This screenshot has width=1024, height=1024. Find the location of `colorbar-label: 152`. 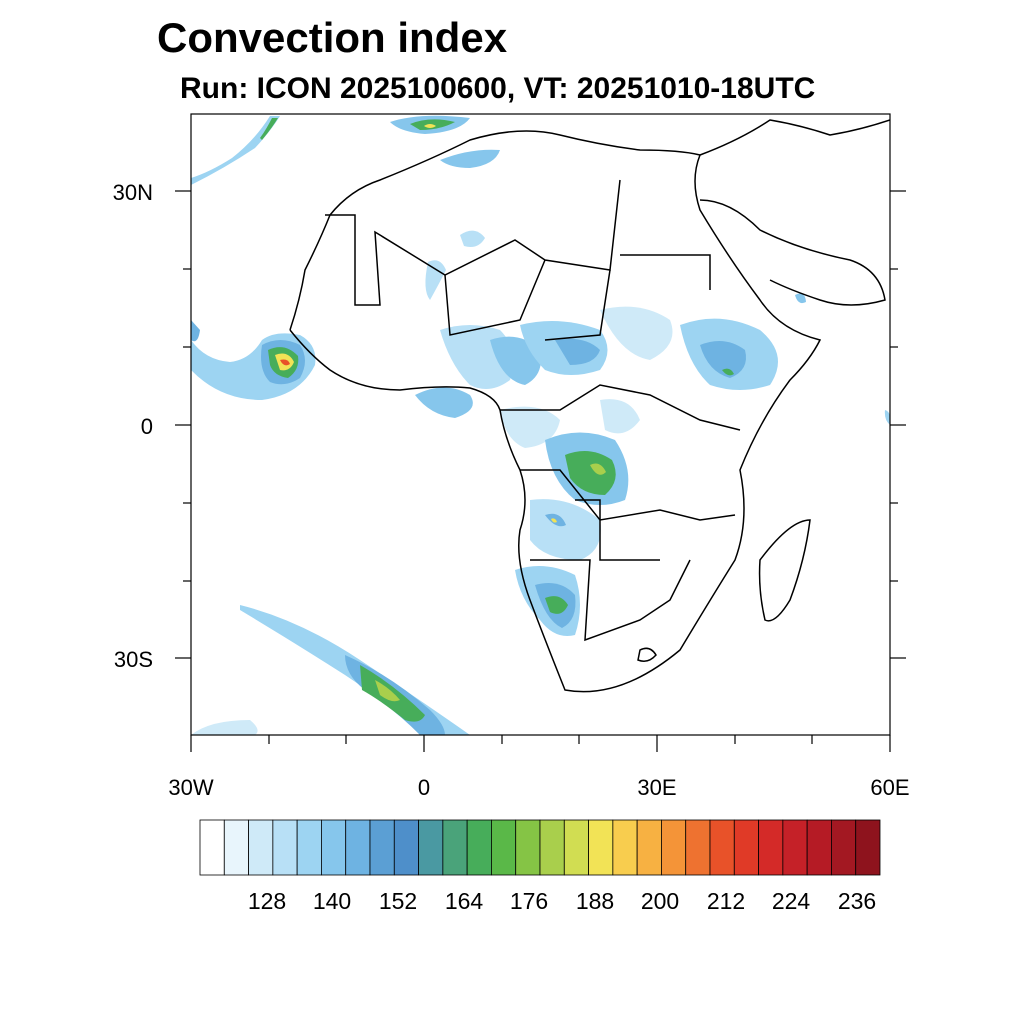

colorbar-label: 152 is located at coordinates (398, 901).